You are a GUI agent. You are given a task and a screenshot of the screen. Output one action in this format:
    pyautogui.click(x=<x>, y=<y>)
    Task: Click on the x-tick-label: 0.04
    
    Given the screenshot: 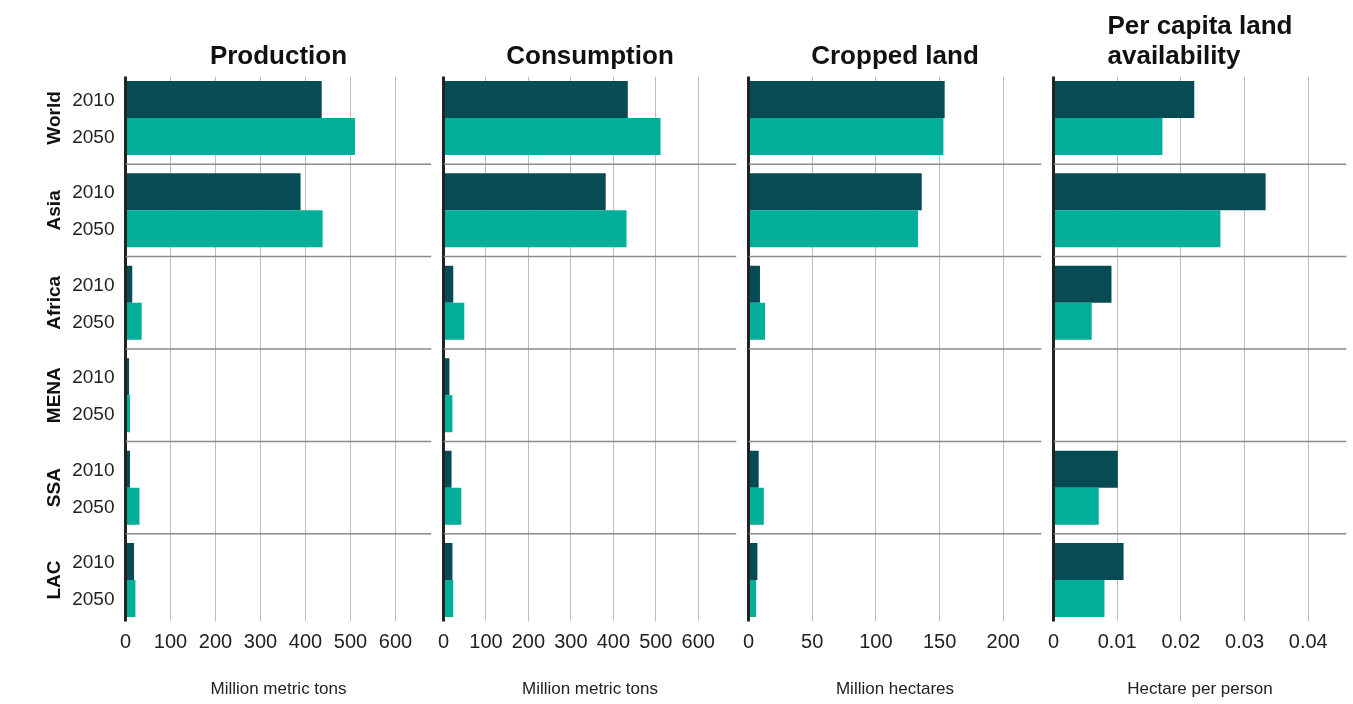 What is the action you would take?
    pyautogui.click(x=1308, y=640)
    